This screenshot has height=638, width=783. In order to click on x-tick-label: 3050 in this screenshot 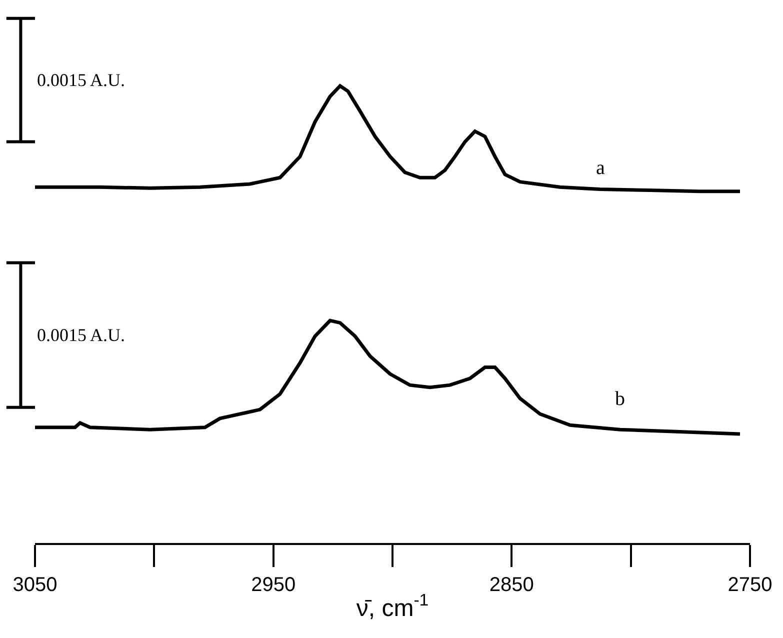, I will do `click(35, 585)`.